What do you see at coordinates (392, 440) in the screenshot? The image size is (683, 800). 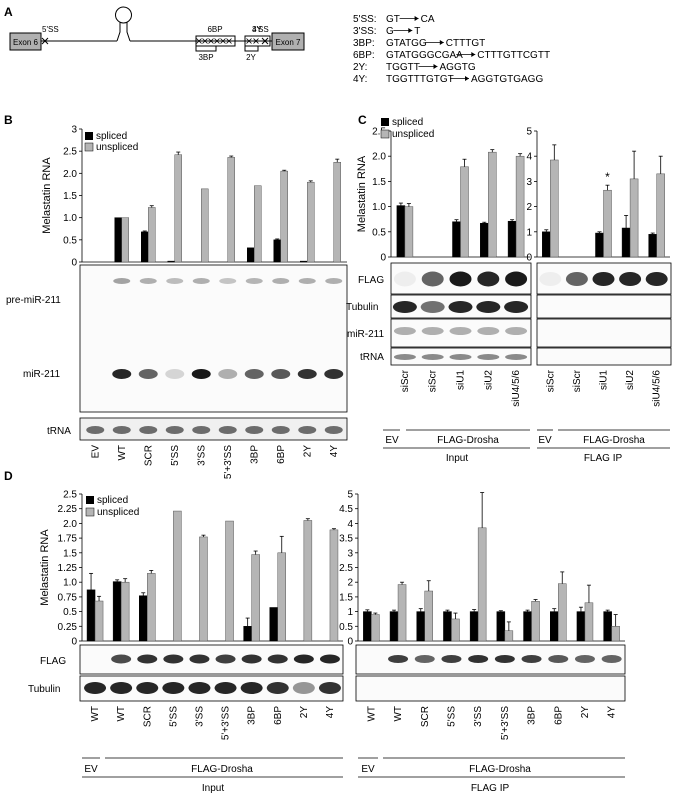 I see `c-ev-label: EV` at bounding box center [392, 440].